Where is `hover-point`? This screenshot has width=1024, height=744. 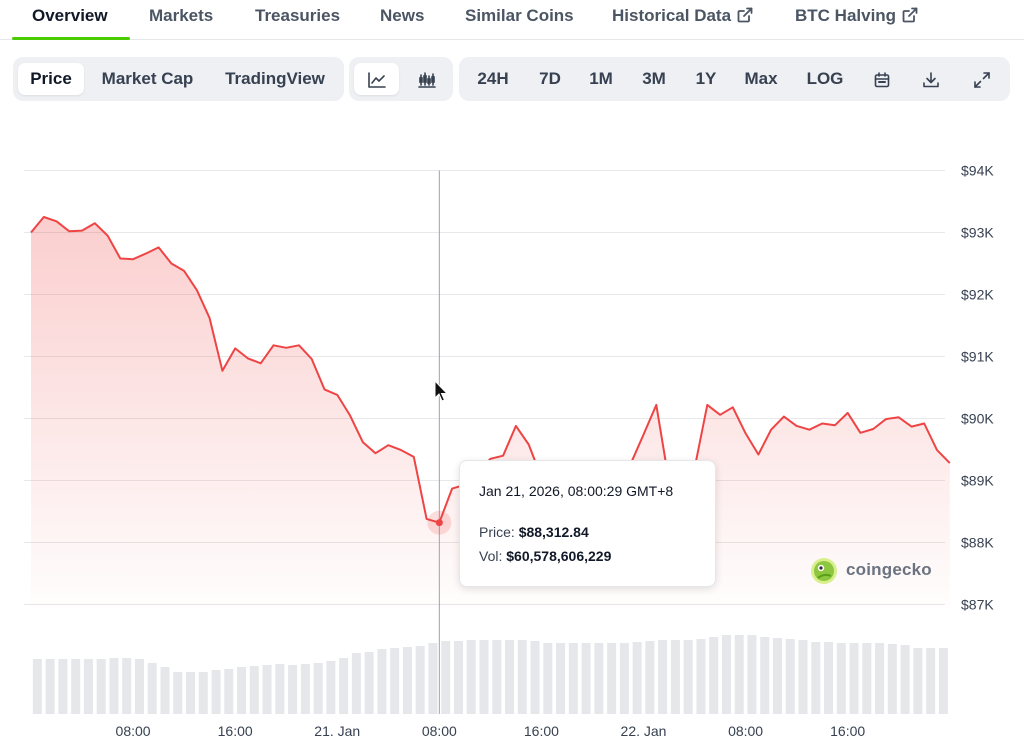 hover-point is located at coordinates (439, 523).